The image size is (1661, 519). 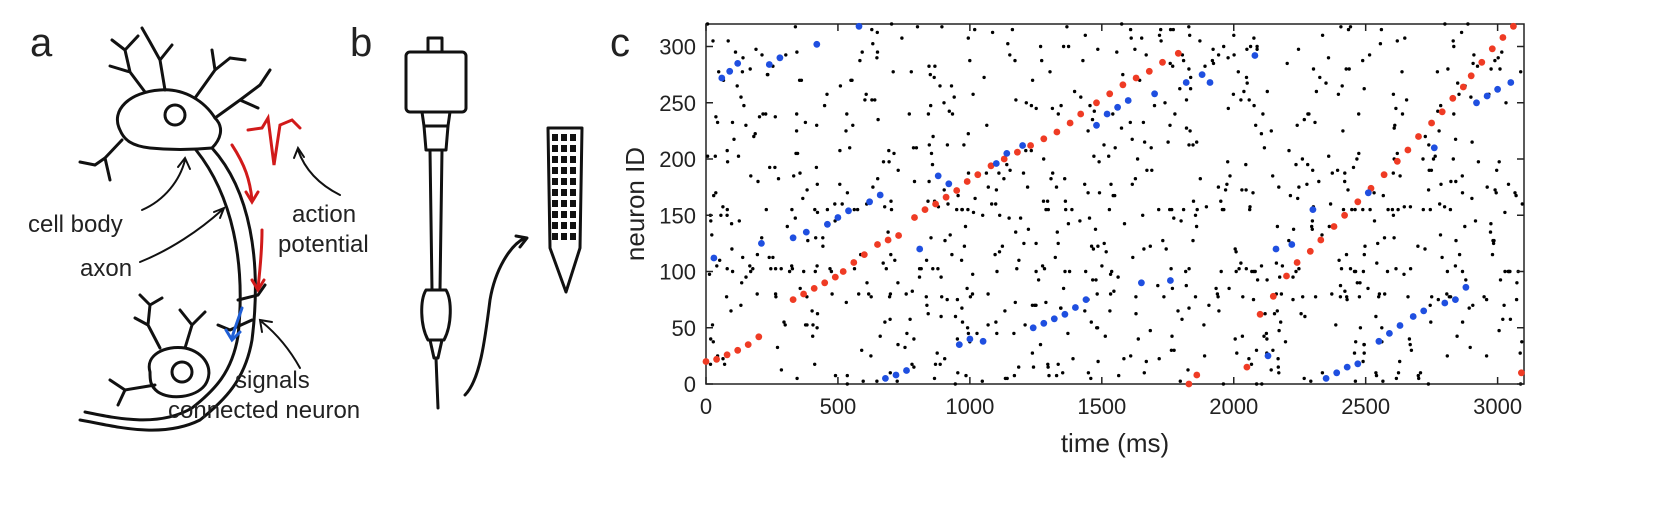 I want to click on y-tick-label: 50, so click(x=684, y=328).